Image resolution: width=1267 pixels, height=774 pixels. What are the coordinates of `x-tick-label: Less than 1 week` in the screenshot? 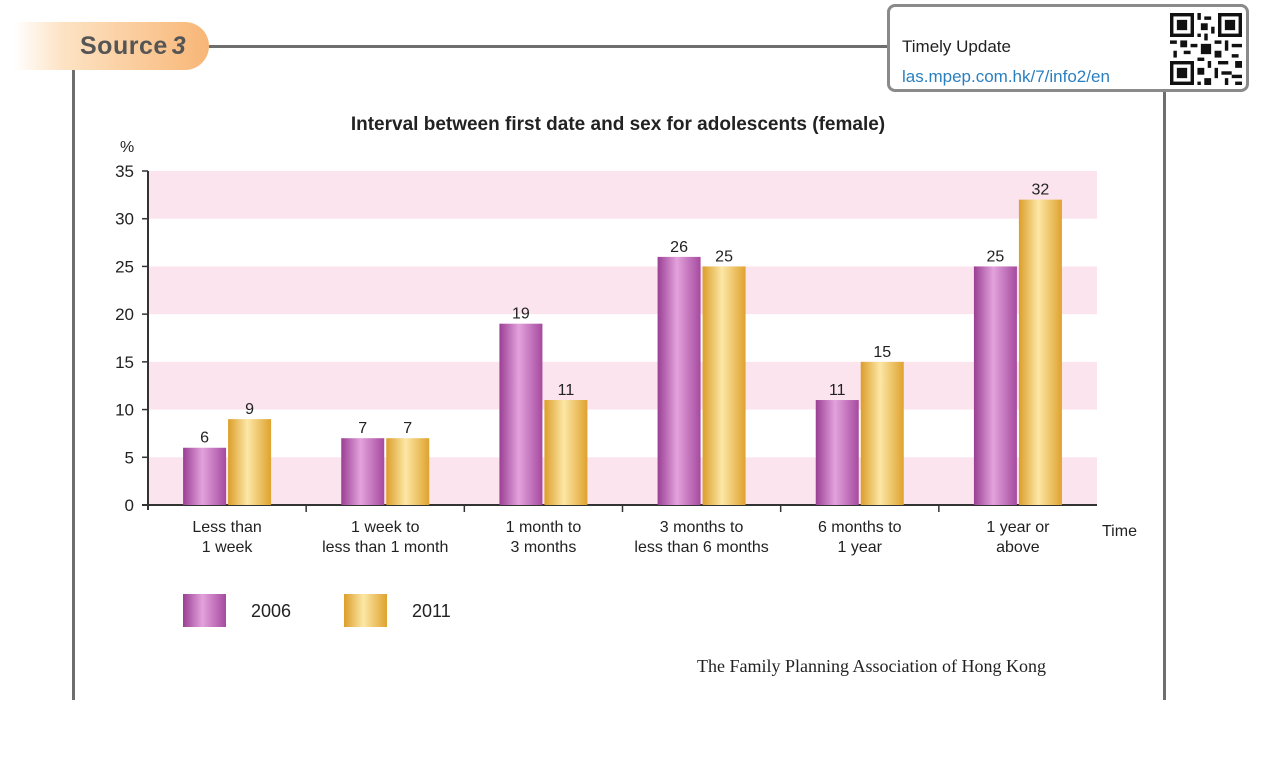 It's located at (226, 537).